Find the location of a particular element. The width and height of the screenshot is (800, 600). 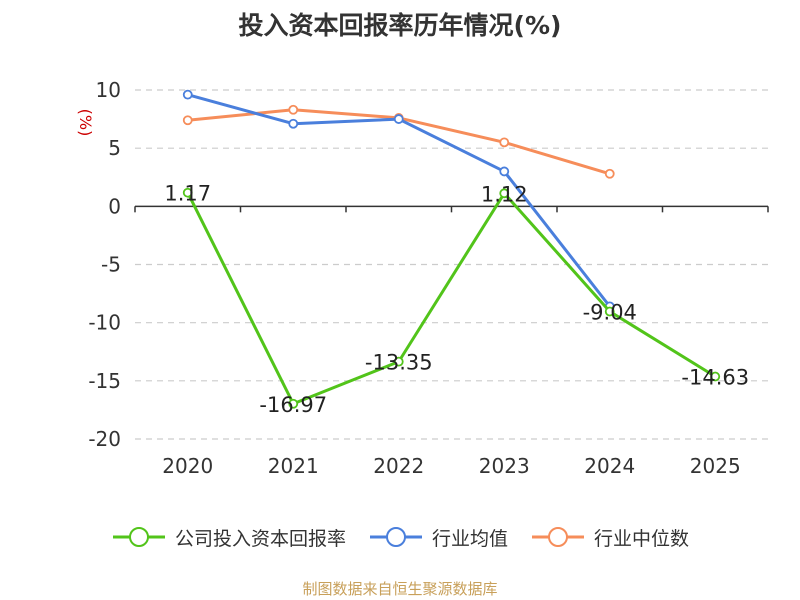

x-tick-label: 2024 is located at coordinates (609, 466).